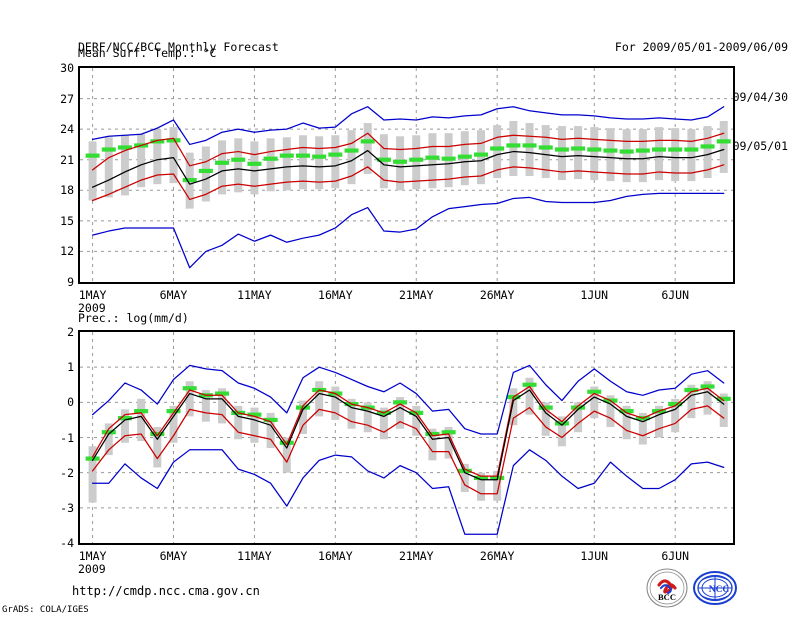  I want to click on y-tick-label: -2, so click(67, 472).